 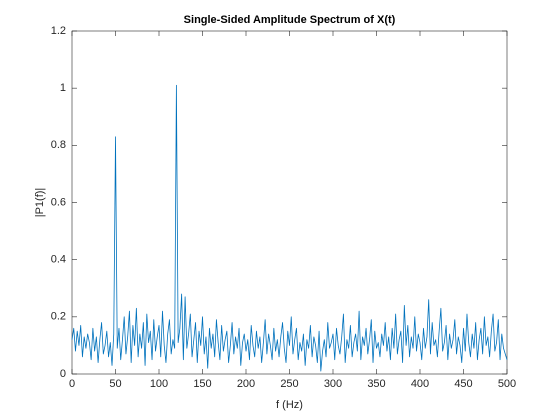 What do you see at coordinates (289, 384) in the screenshot?
I see `x-tick-label: 250` at bounding box center [289, 384].